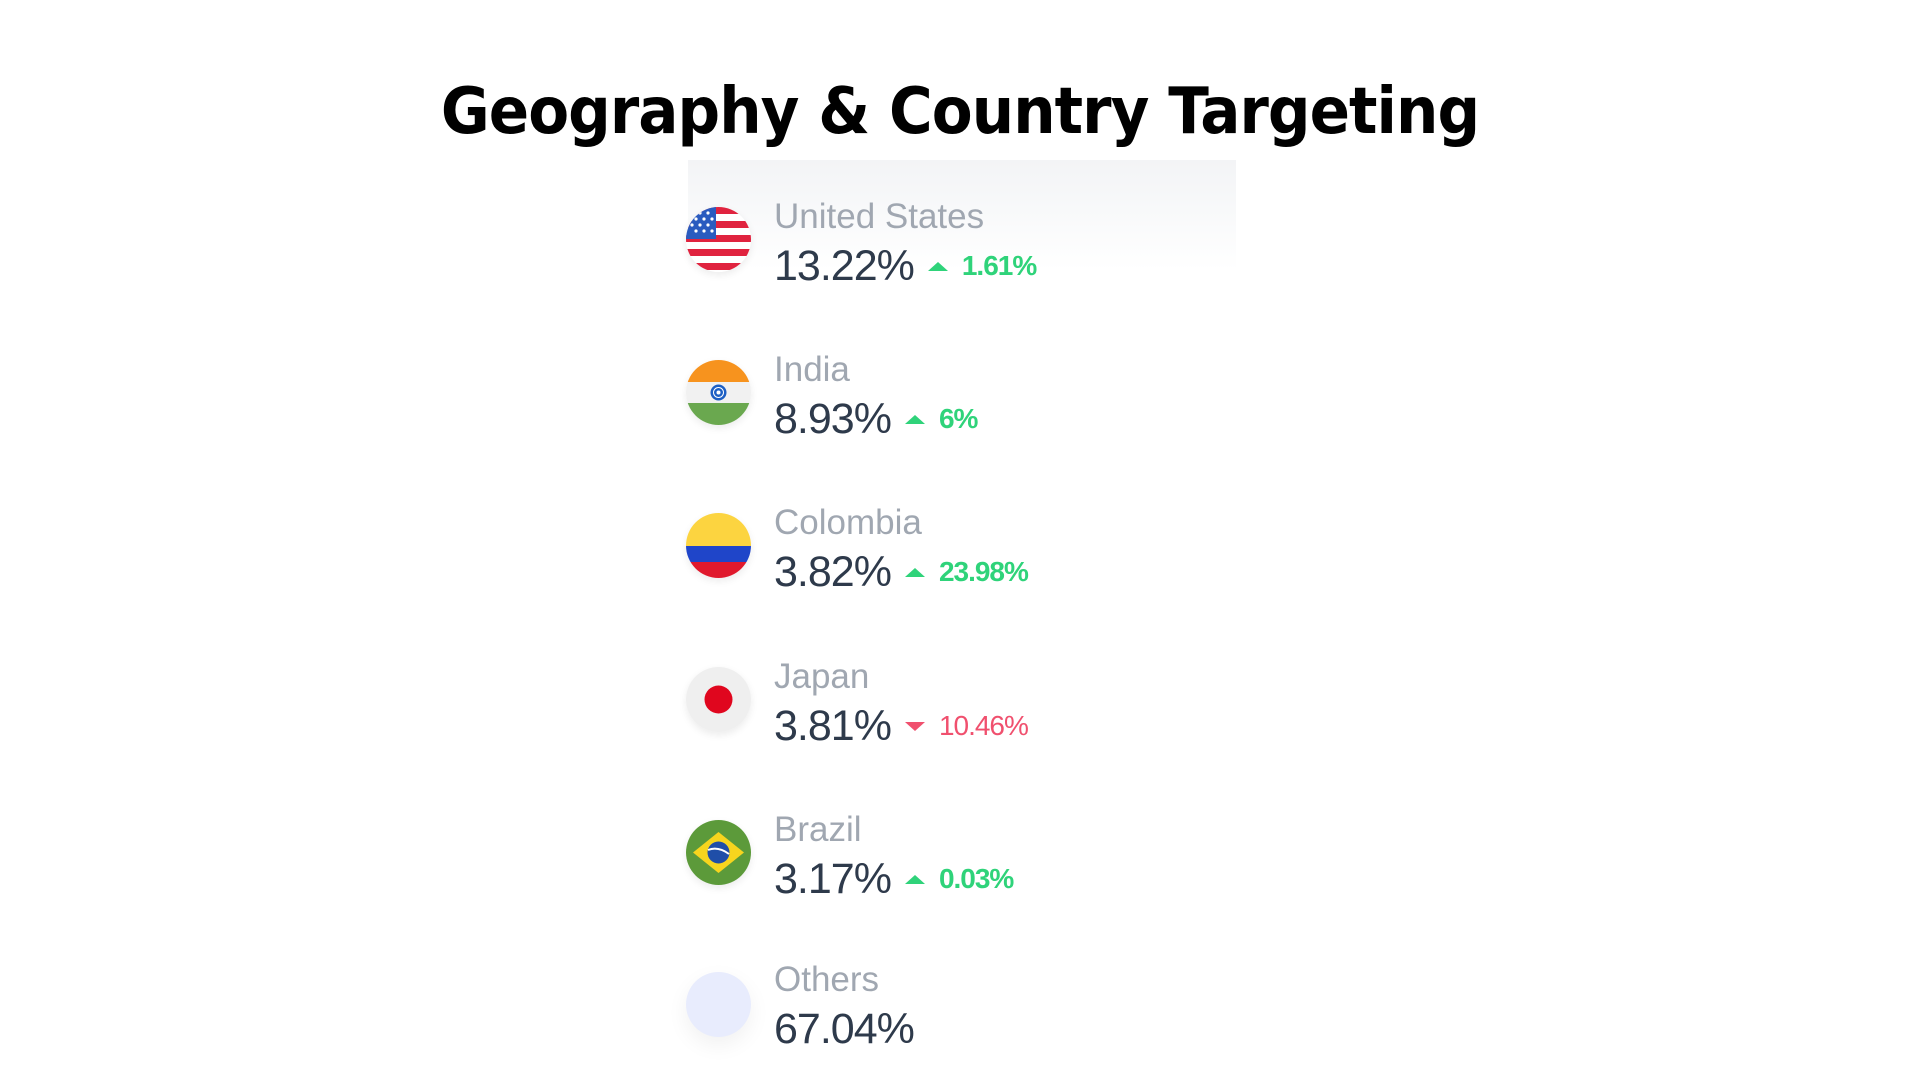  What do you see at coordinates (848, 522) in the screenshot?
I see `country-name: Colombia` at bounding box center [848, 522].